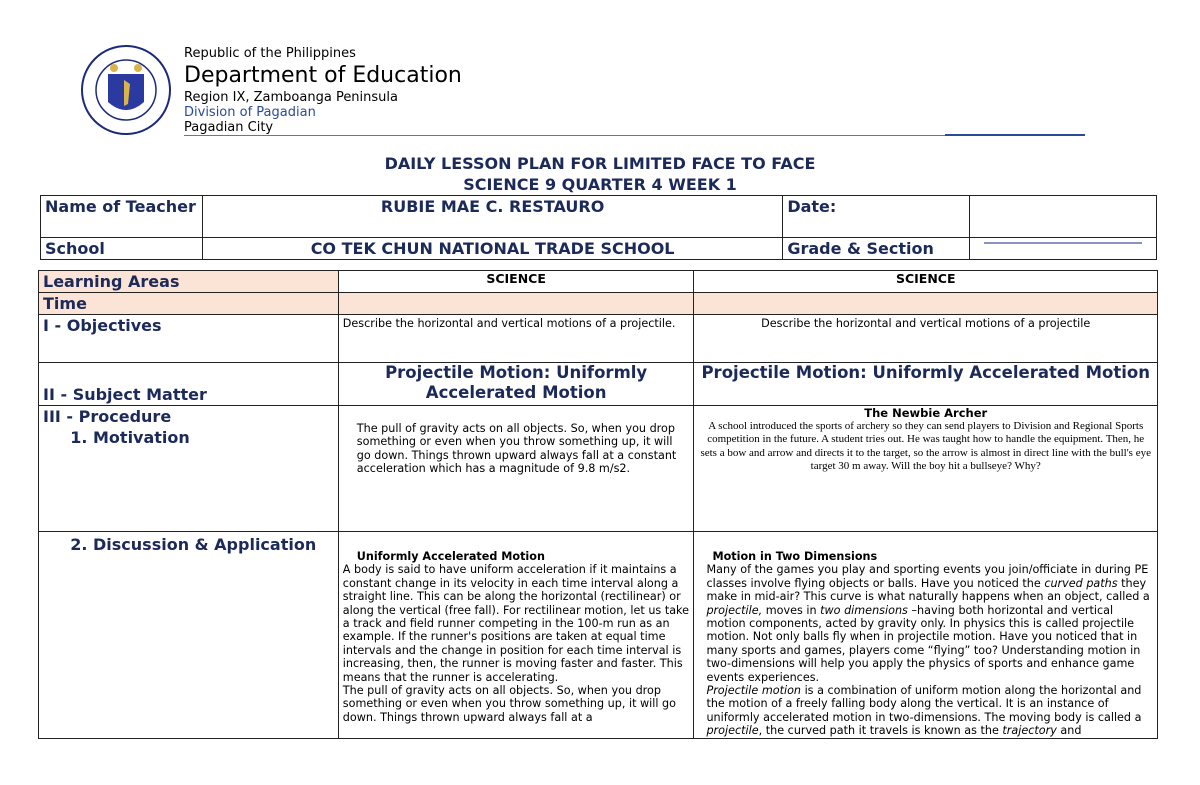  What do you see at coordinates (229, 127) in the screenshot?
I see `city-text: Pagadian City` at bounding box center [229, 127].